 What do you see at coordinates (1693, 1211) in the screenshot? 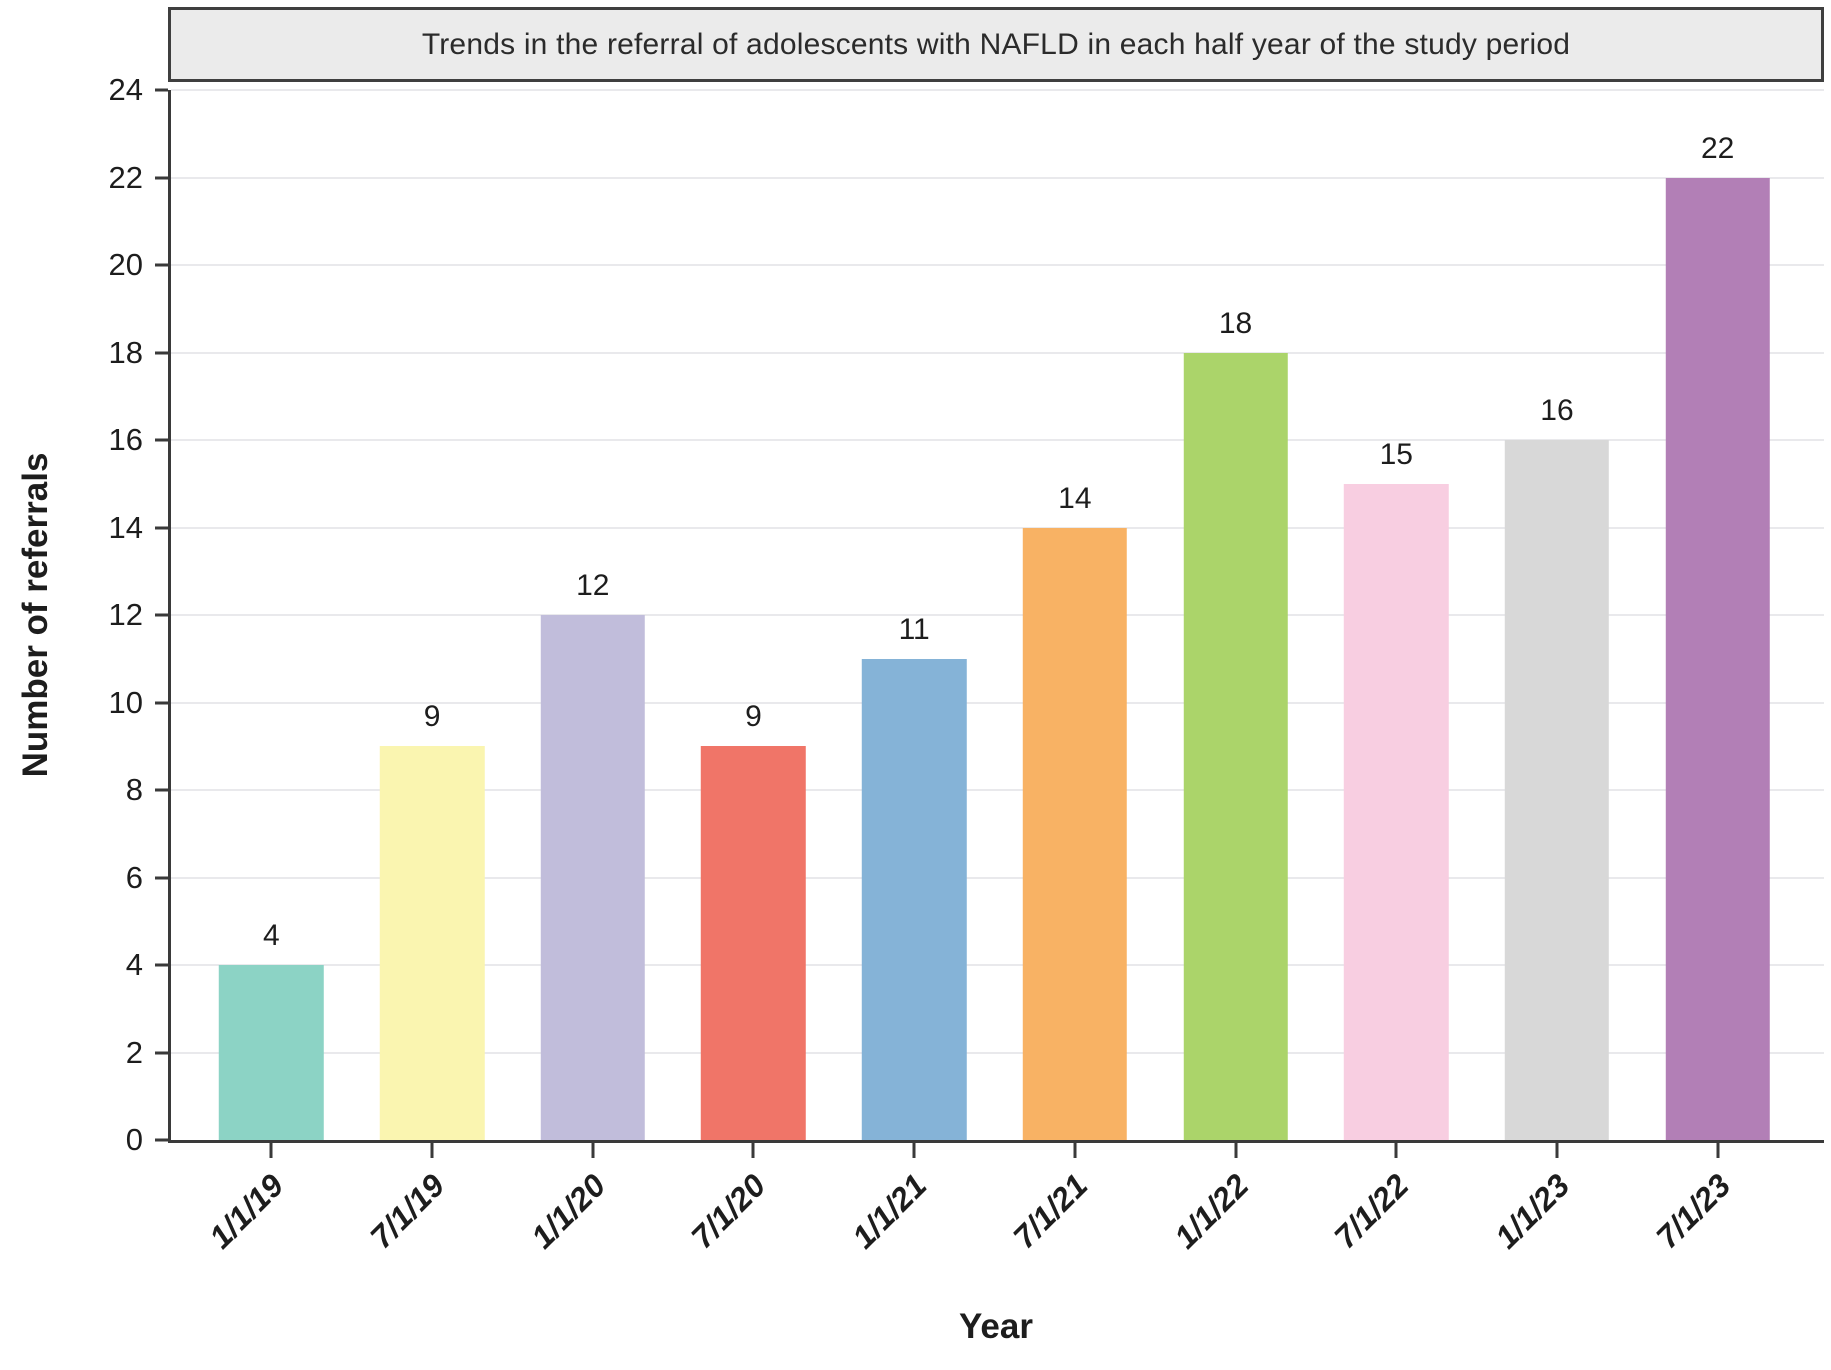
I see `x-tick-label-7-1-23: 7/1/23` at bounding box center [1693, 1211].